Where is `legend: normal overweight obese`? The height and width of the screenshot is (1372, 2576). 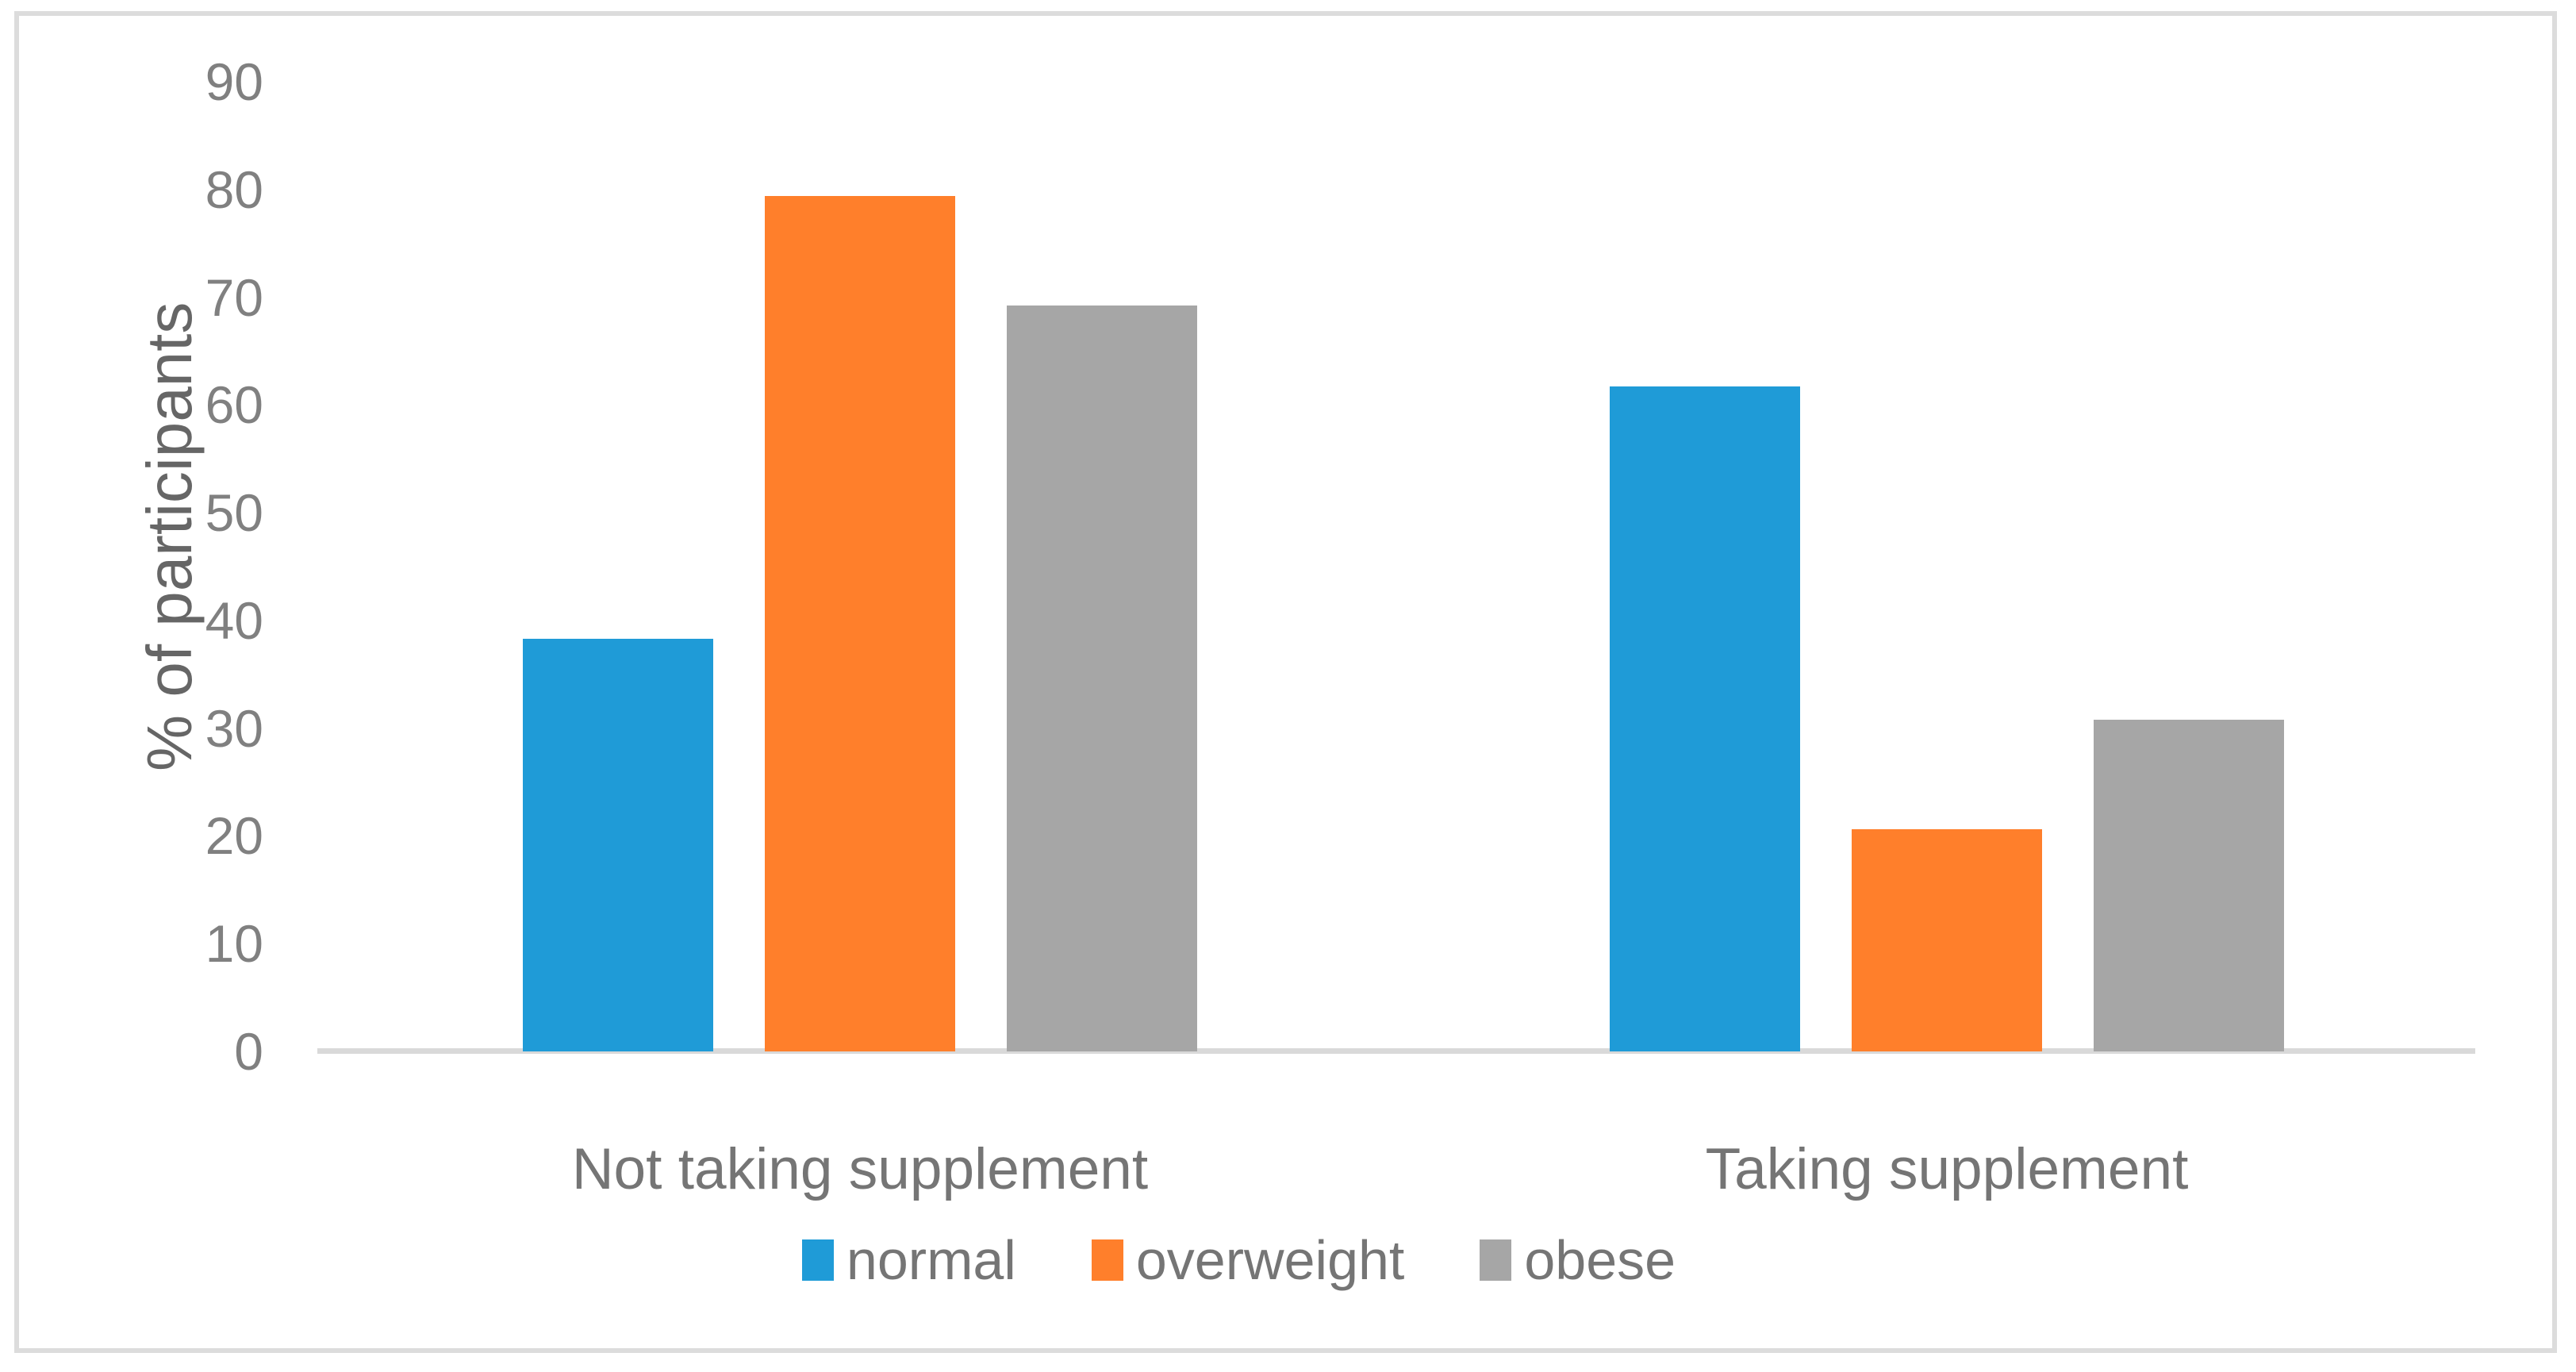 legend: normal overweight obese is located at coordinates (1290, 1260).